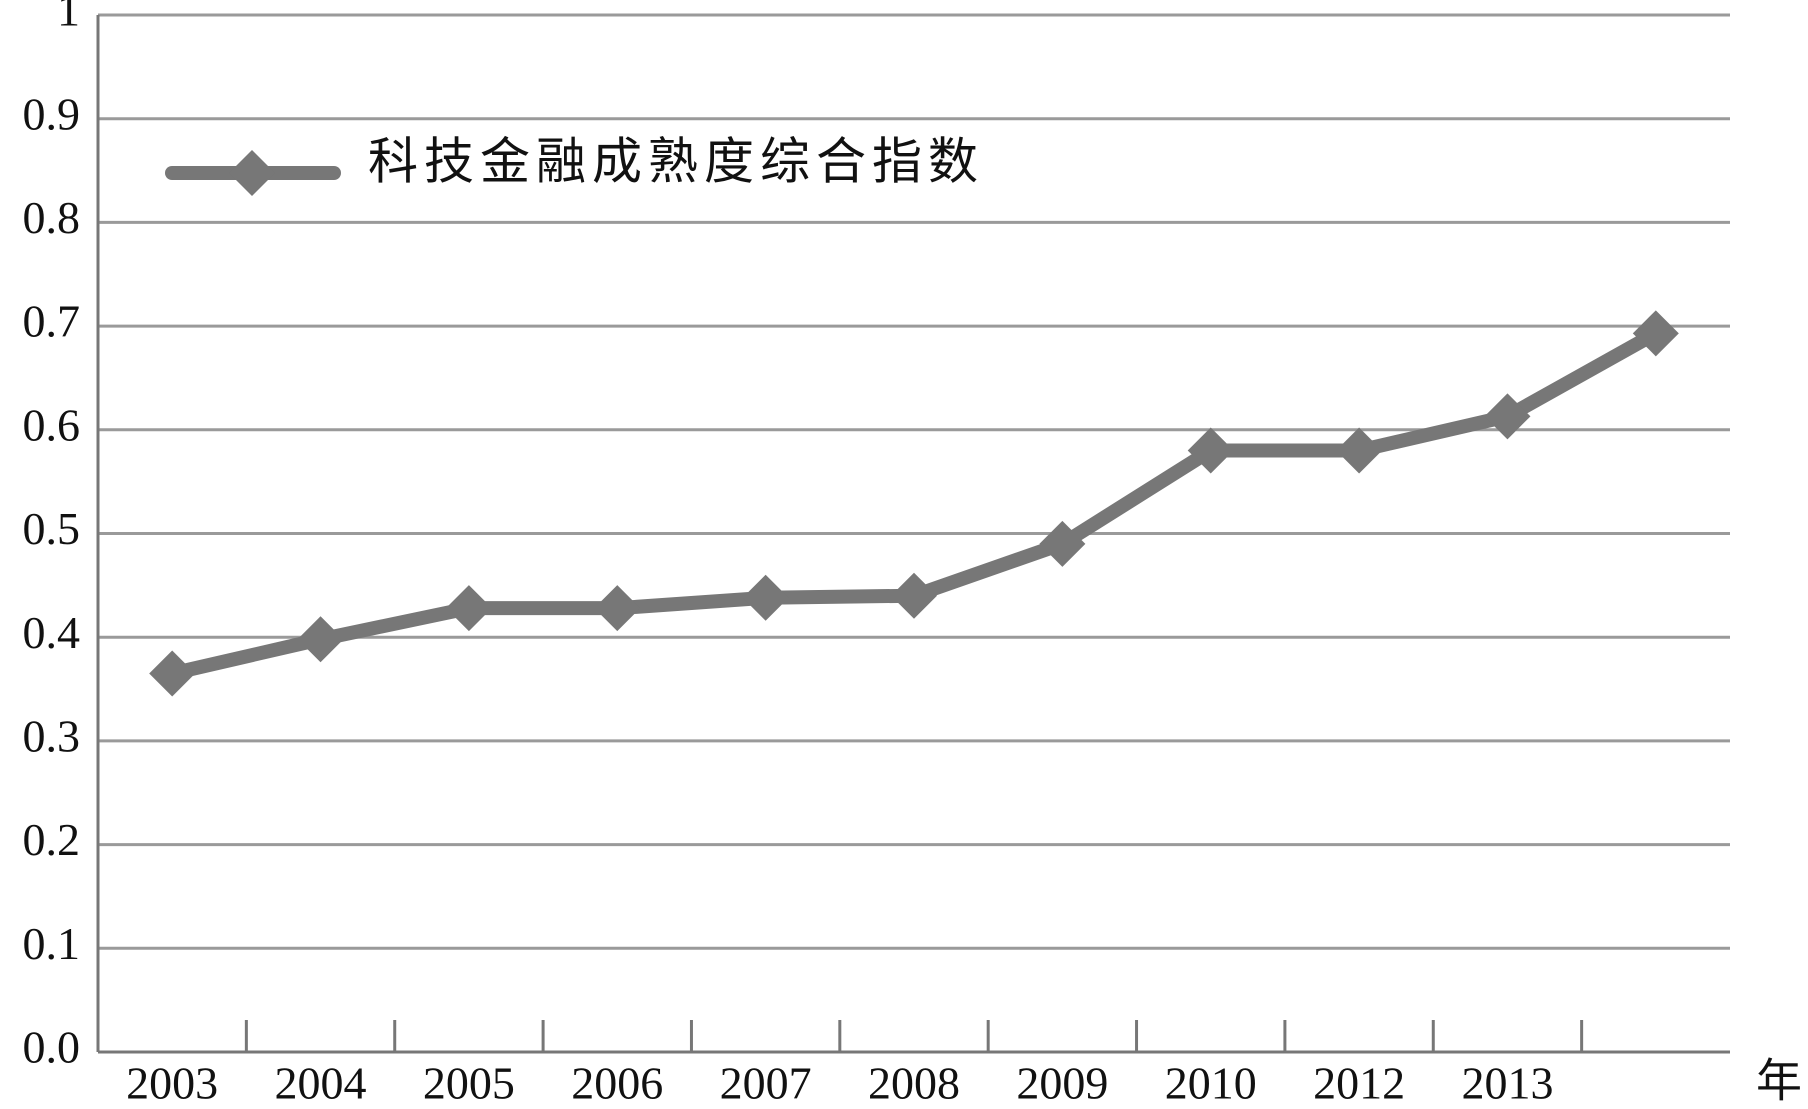 Image resolution: width=1808 pixels, height=1109 pixels. Describe the element at coordinates (766, 1083) in the screenshot. I see `x-tick-label: 2007` at that location.